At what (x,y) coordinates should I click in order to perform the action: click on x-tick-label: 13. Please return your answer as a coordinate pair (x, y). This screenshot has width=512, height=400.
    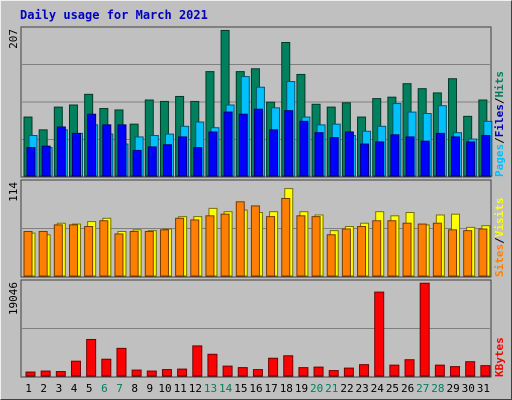
    Looking at the image, I should click on (210, 388).